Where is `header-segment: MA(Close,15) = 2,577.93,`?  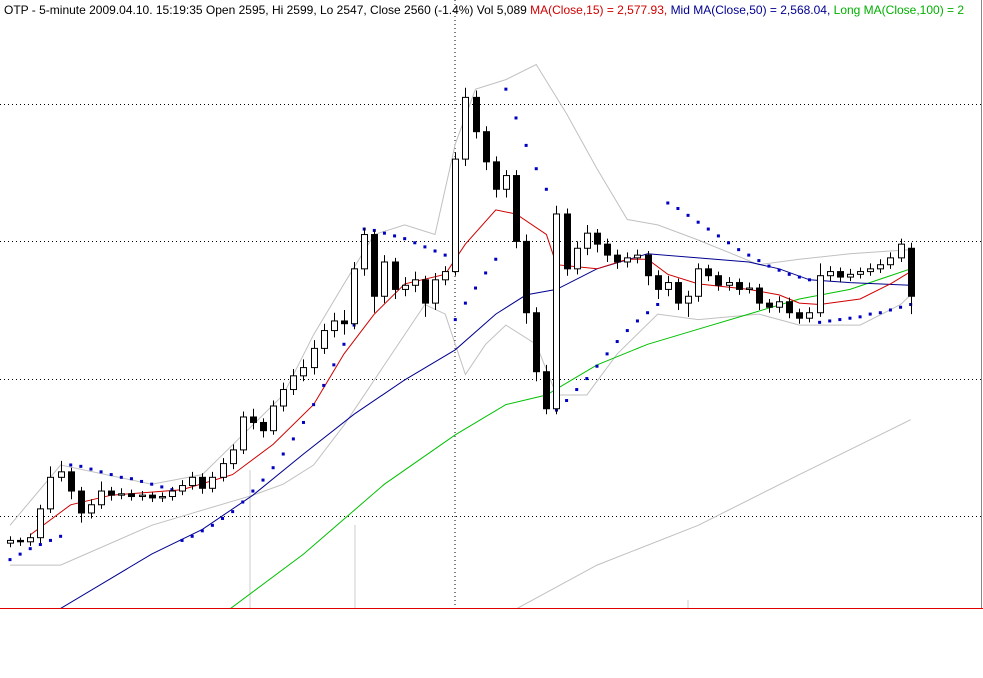
header-segment: MA(Close,15) = 2,577.93, is located at coordinates (600, 10).